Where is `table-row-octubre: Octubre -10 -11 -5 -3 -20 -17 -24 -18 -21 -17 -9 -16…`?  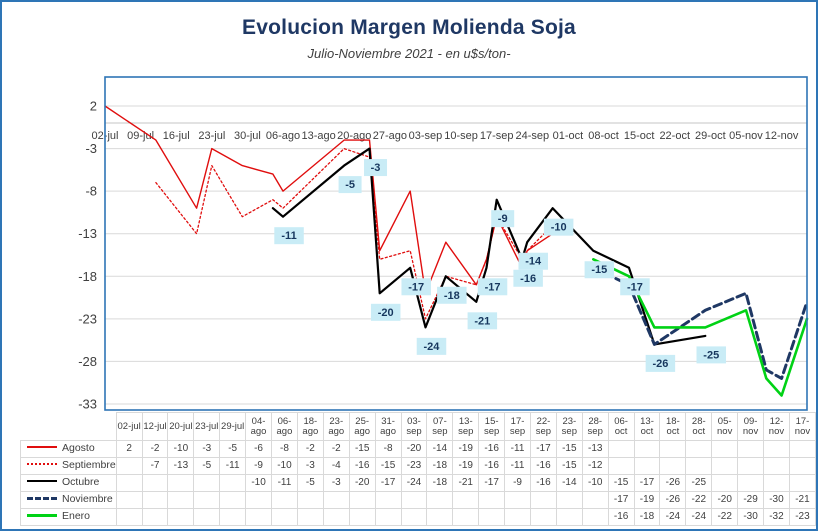 table-row-octubre: Octubre -10 -11 -5 -3 -20 -17 -24 -18 -21 -17 -9 -16… is located at coordinates (418, 483).